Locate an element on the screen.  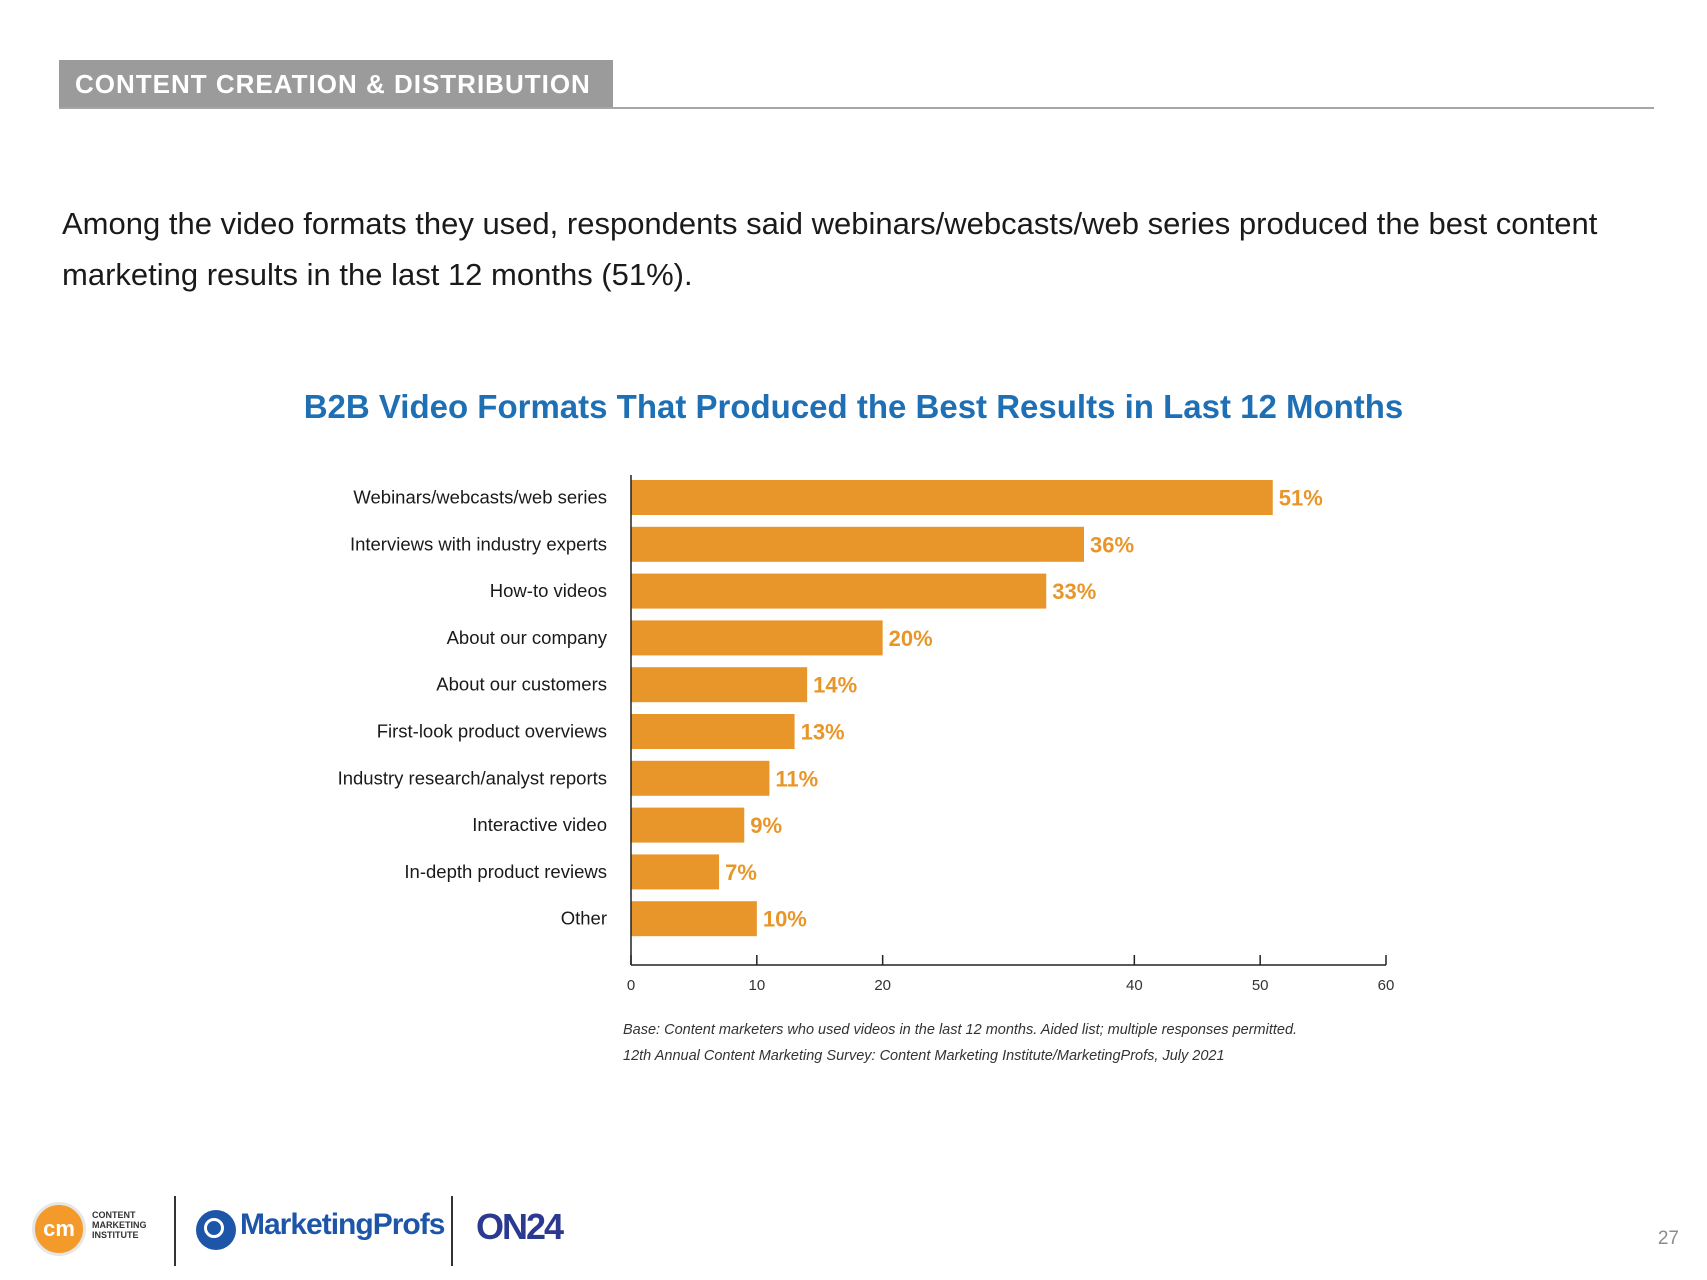
data-label: 7% is located at coordinates (741, 872).